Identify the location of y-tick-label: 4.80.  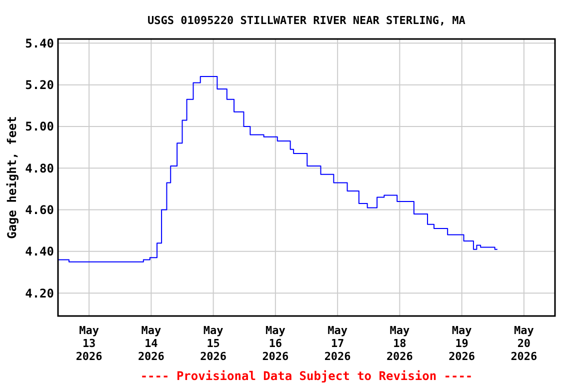
(39, 168).